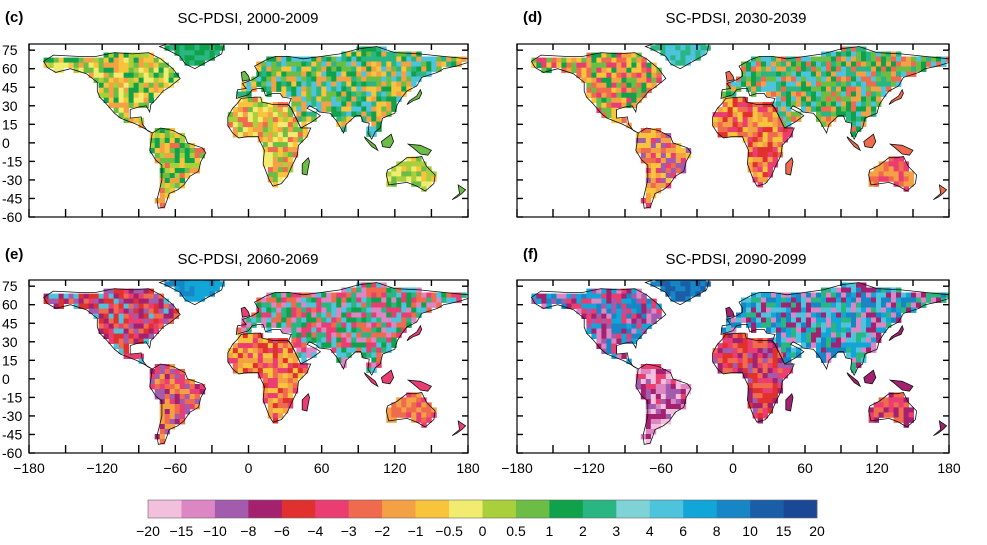 The image size is (987, 545). I want to click on panel-title: SC-PDSI, 2000-2009, so click(248, 18).